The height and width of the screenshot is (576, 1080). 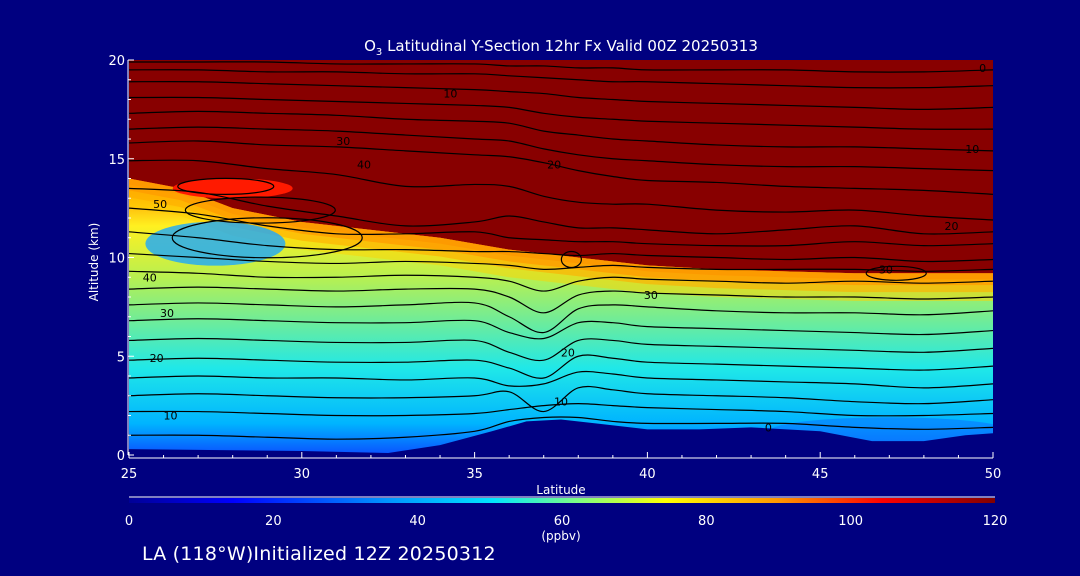 I want to click on y-tick-label: 10, so click(x=116, y=259).